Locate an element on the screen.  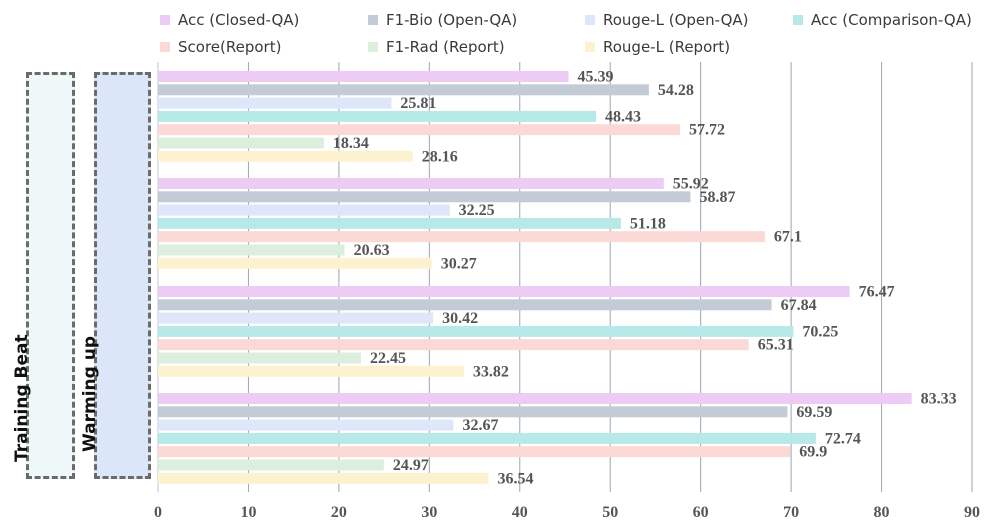
legend-item: F1-Rad (Report) is located at coordinates (436, 47).